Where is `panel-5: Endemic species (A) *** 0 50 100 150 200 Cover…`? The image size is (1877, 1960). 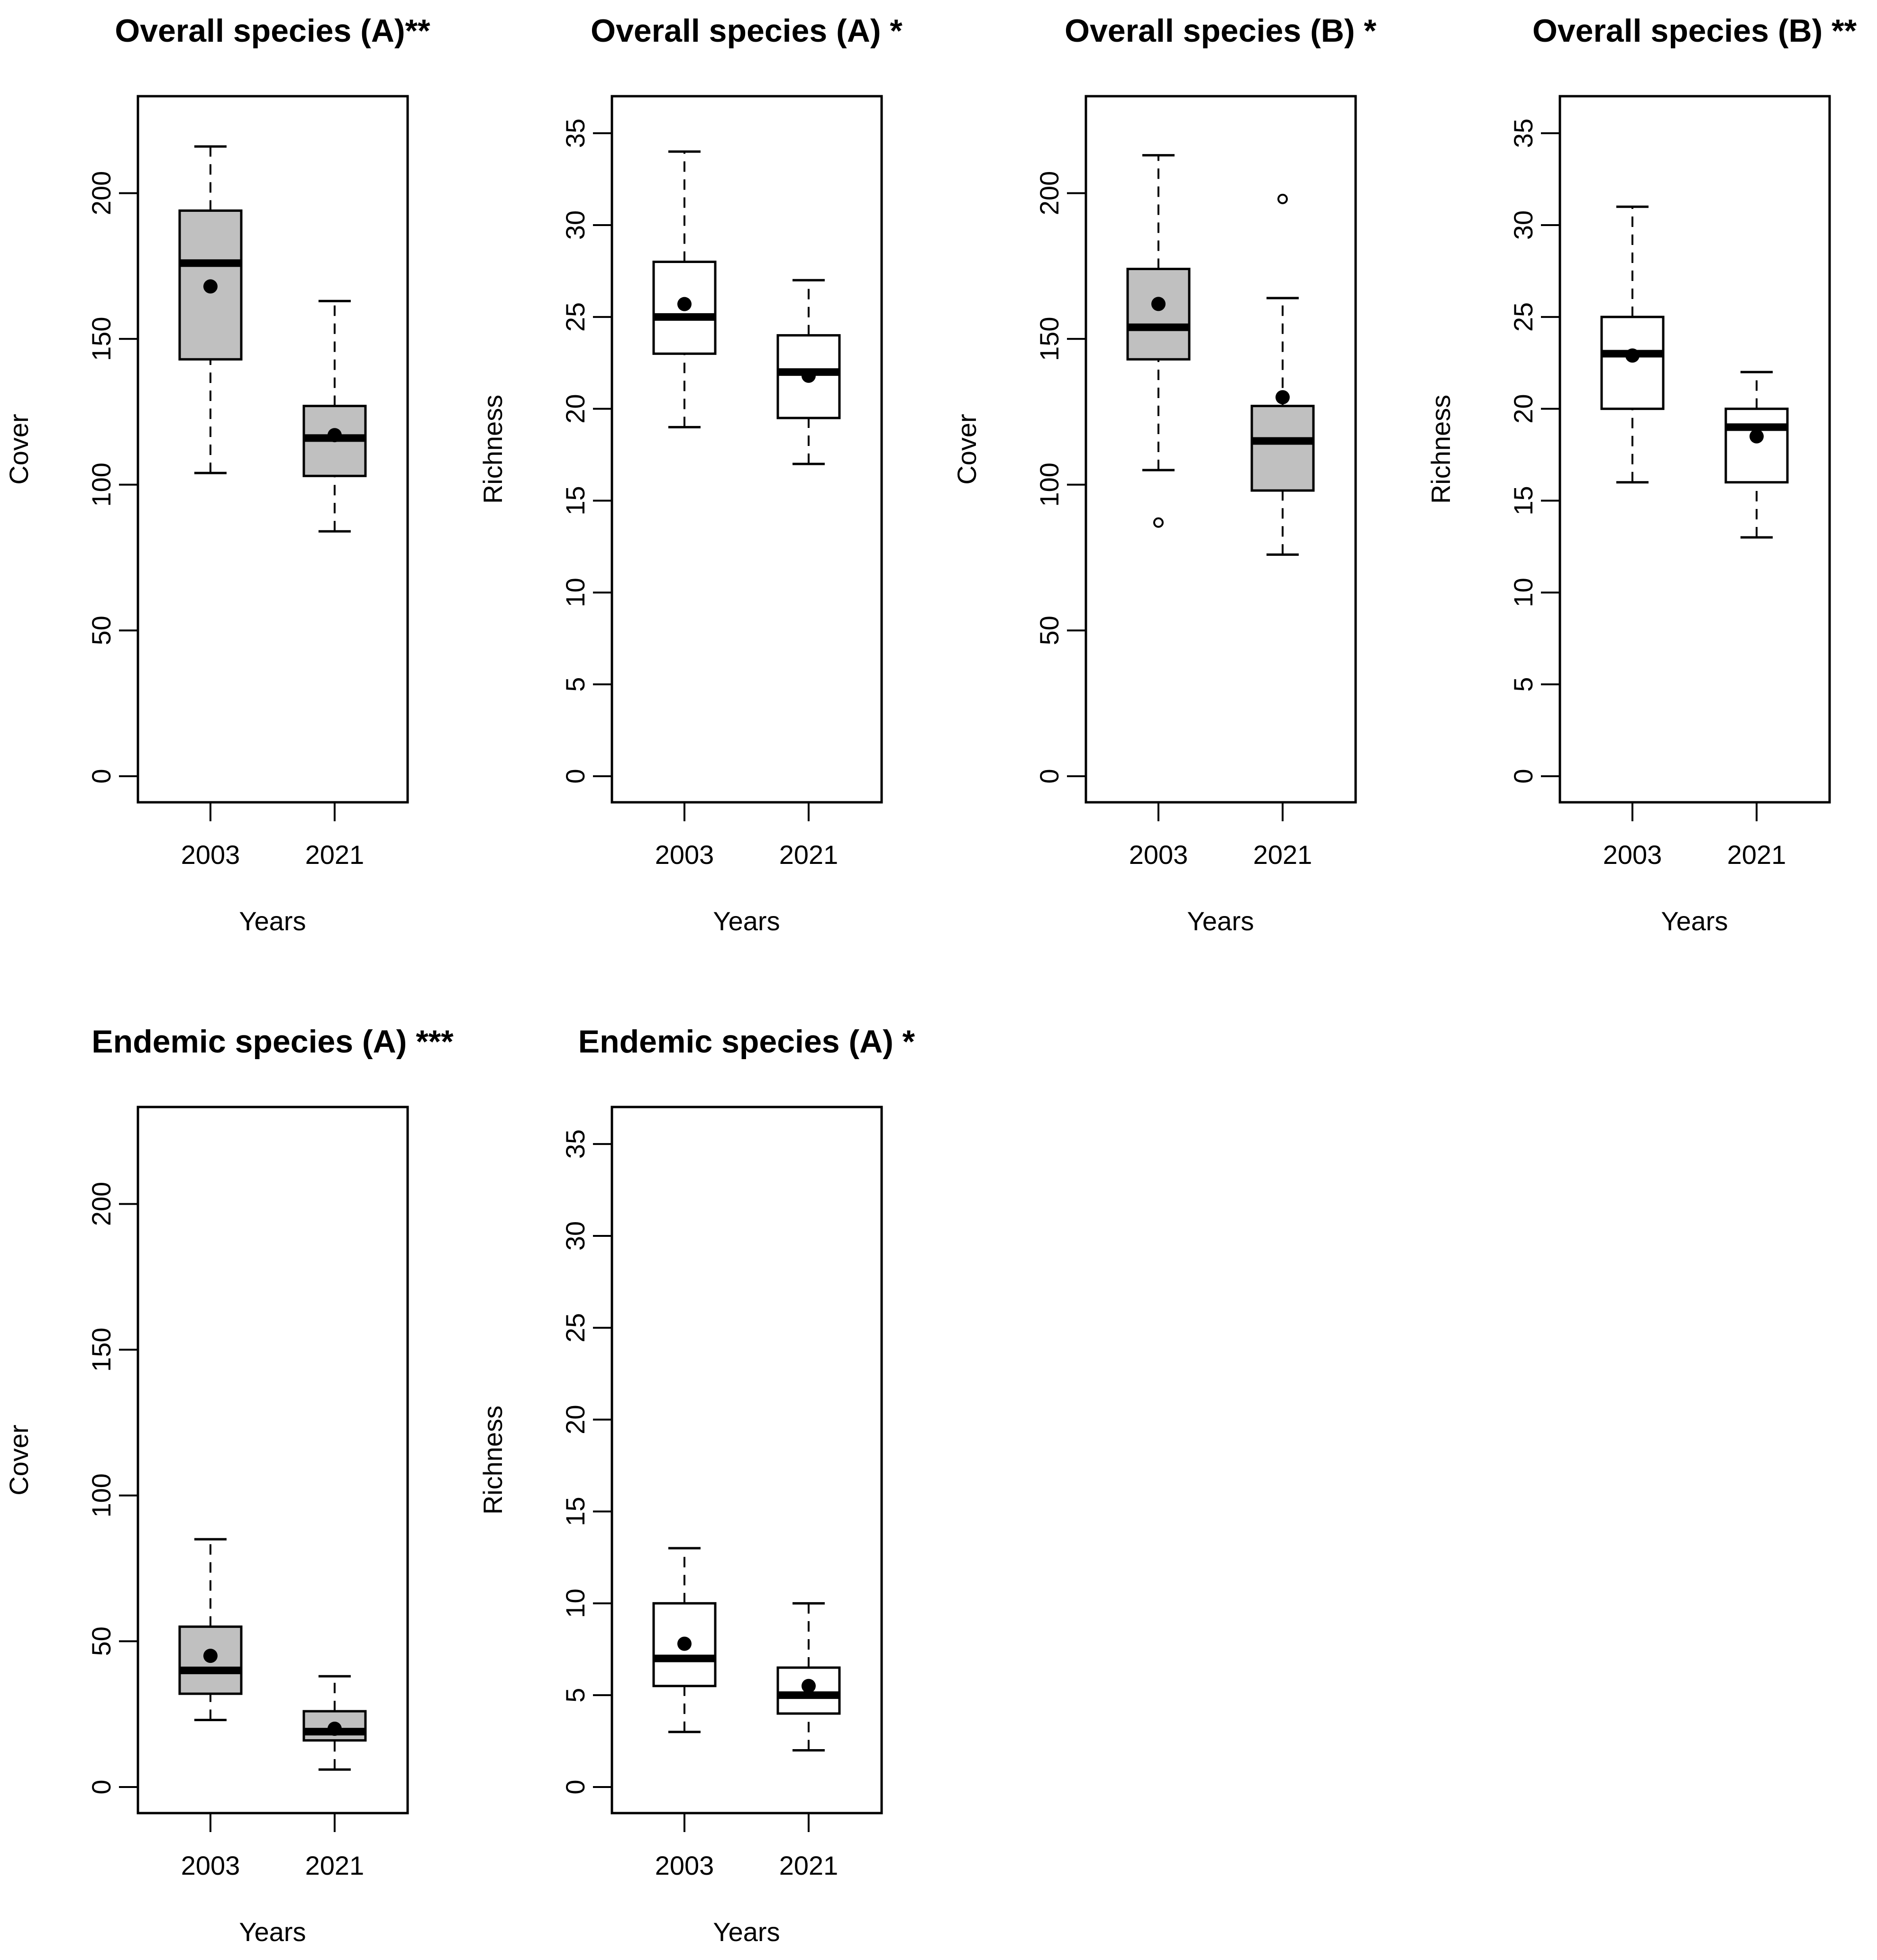
panel-5: Endemic species (A) *** 0 50 100 150 200 Cover… is located at coordinates (229, 1485).